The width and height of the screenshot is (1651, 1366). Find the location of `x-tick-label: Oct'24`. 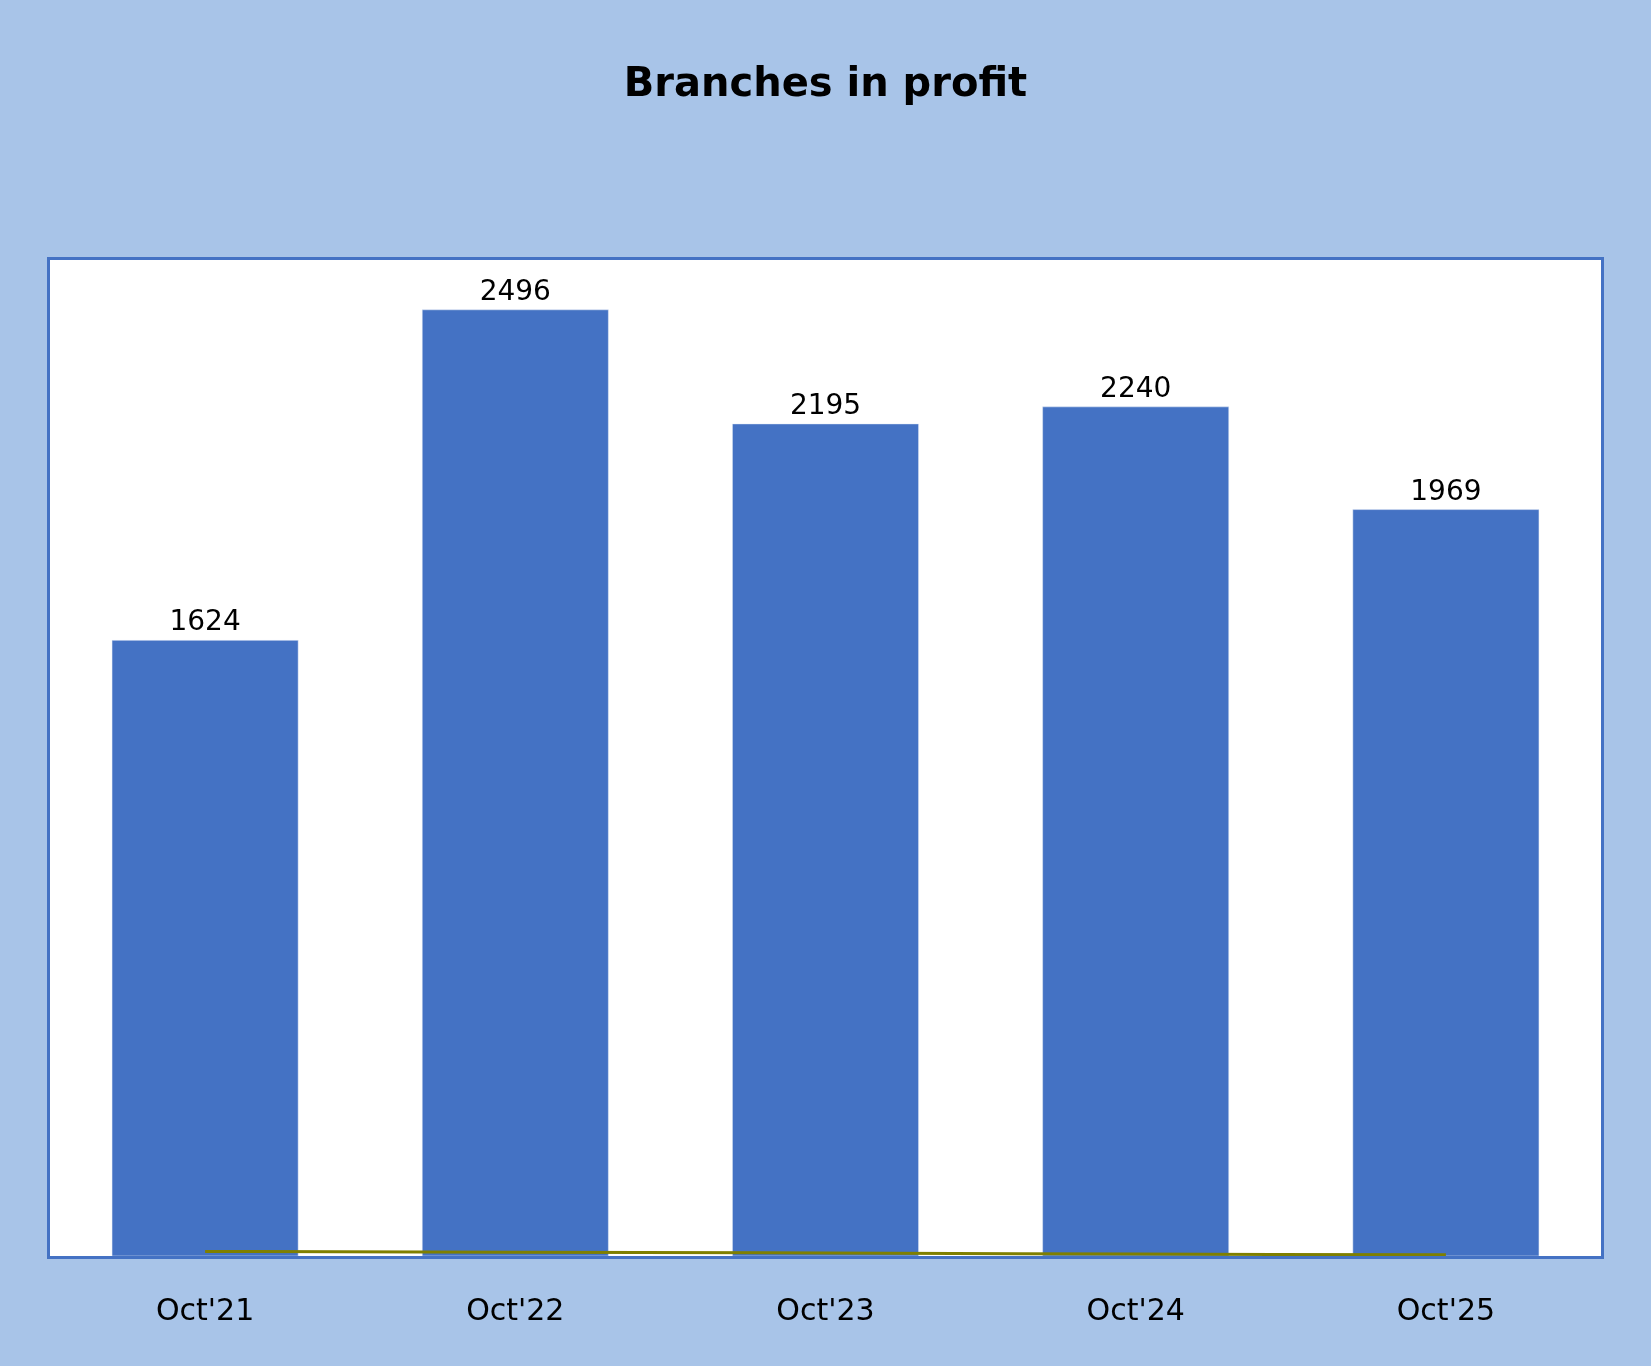

x-tick-label: Oct'24 is located at coordinates (1135, 1309).